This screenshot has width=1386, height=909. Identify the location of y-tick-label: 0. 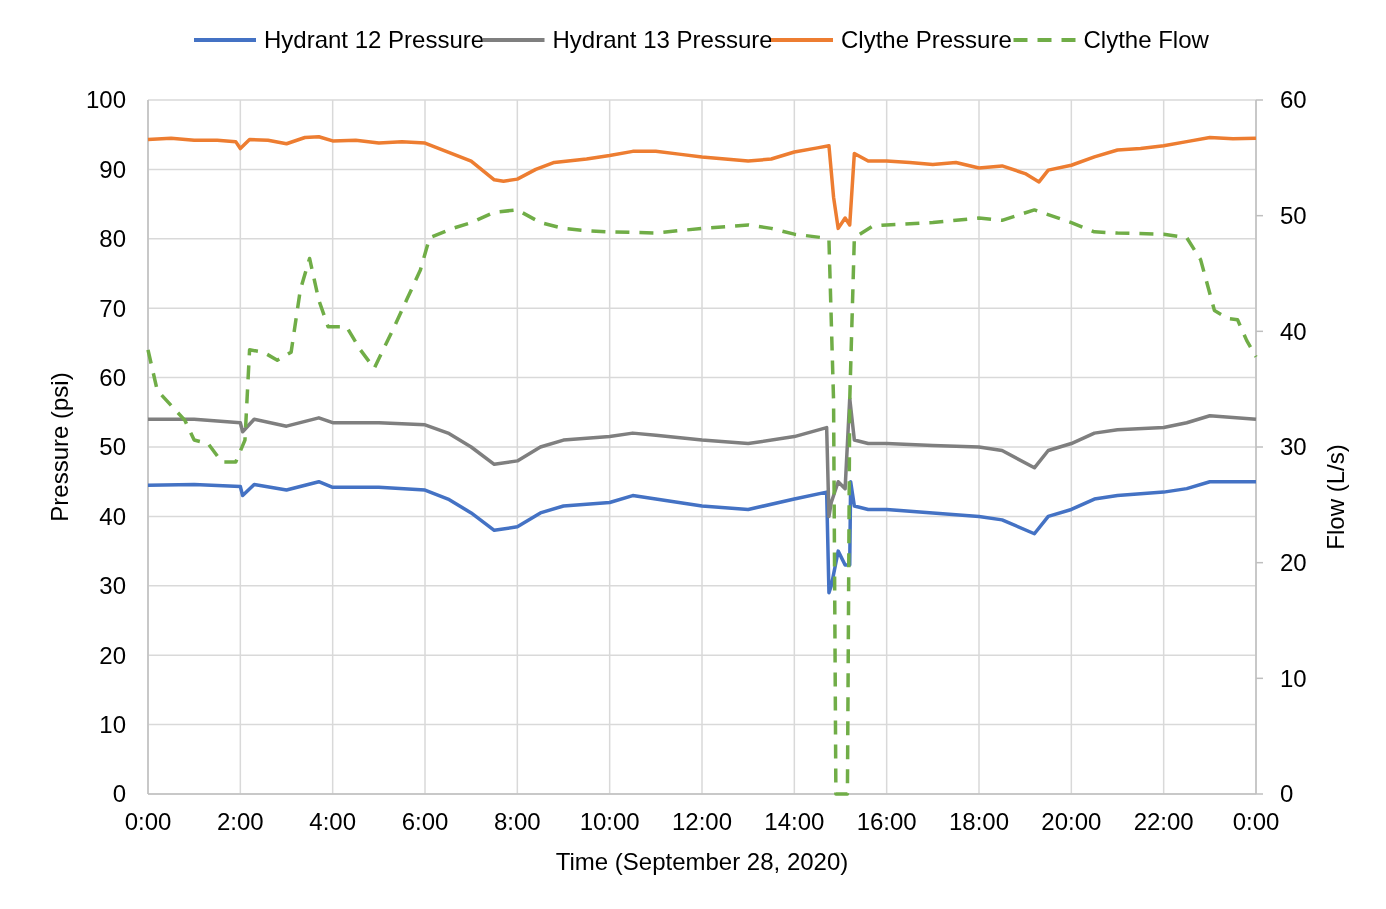
(119, 794).